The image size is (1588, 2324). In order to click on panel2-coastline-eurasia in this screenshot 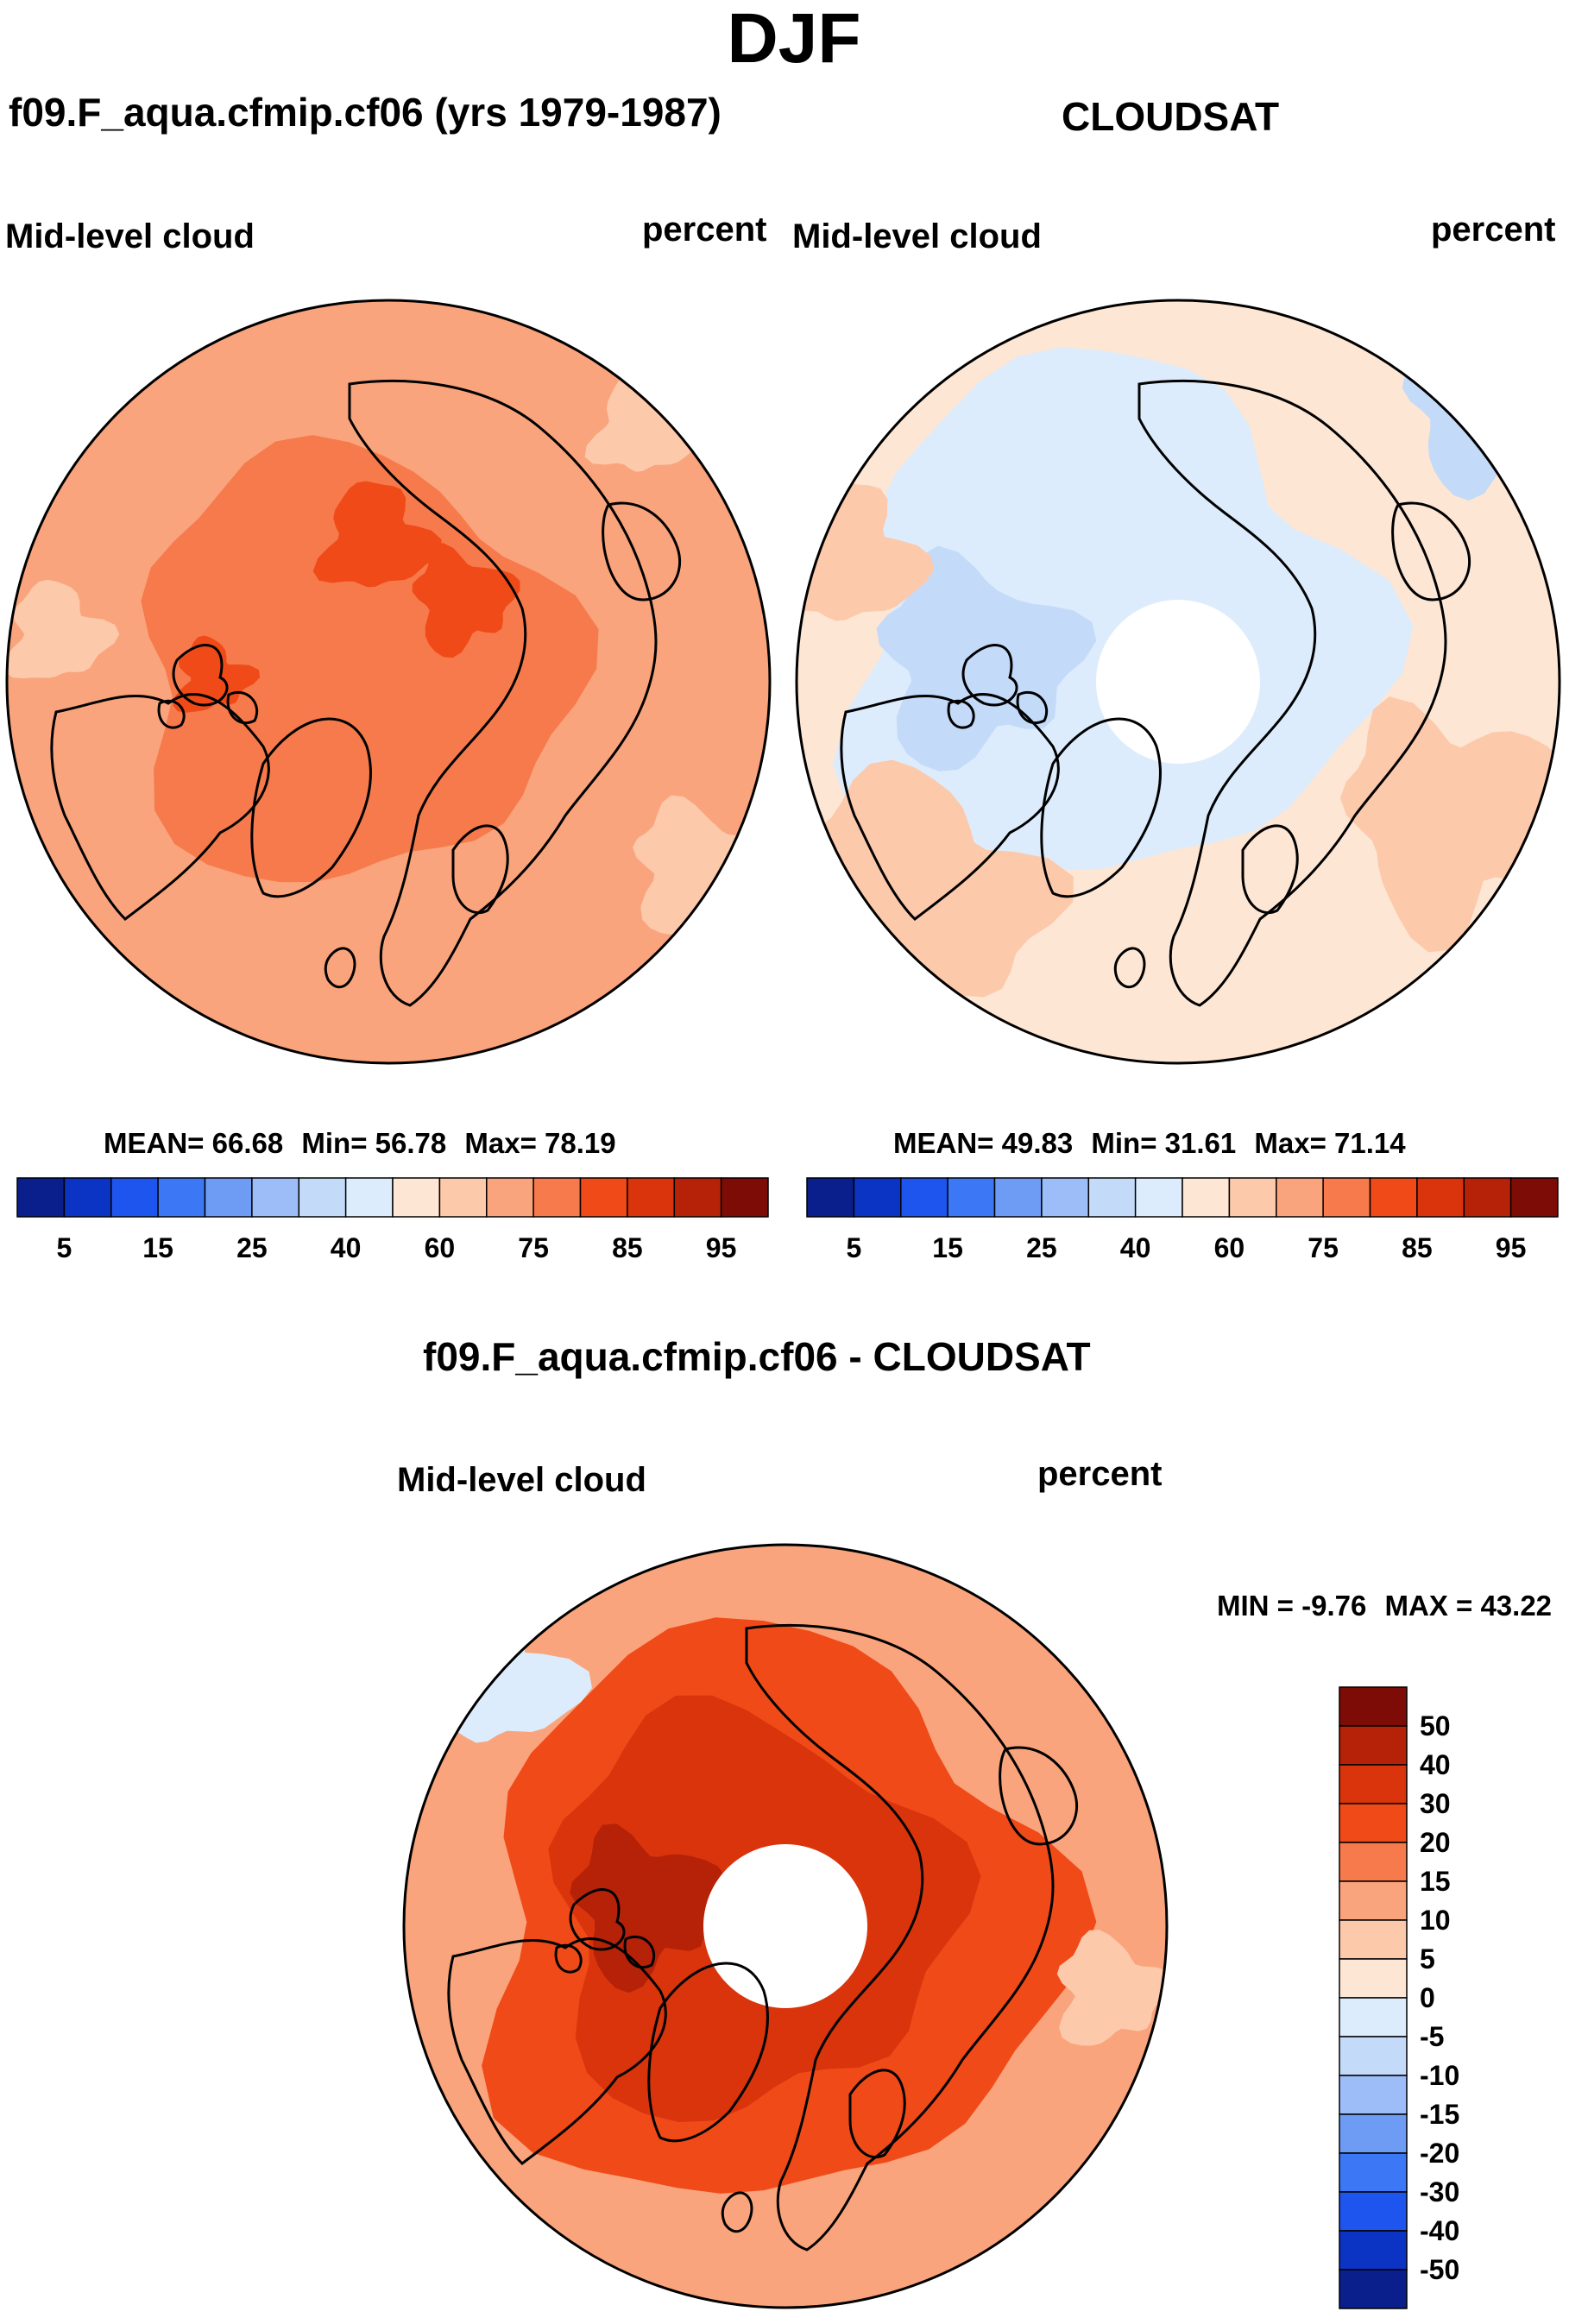, I will do `click(1292, 693)`.